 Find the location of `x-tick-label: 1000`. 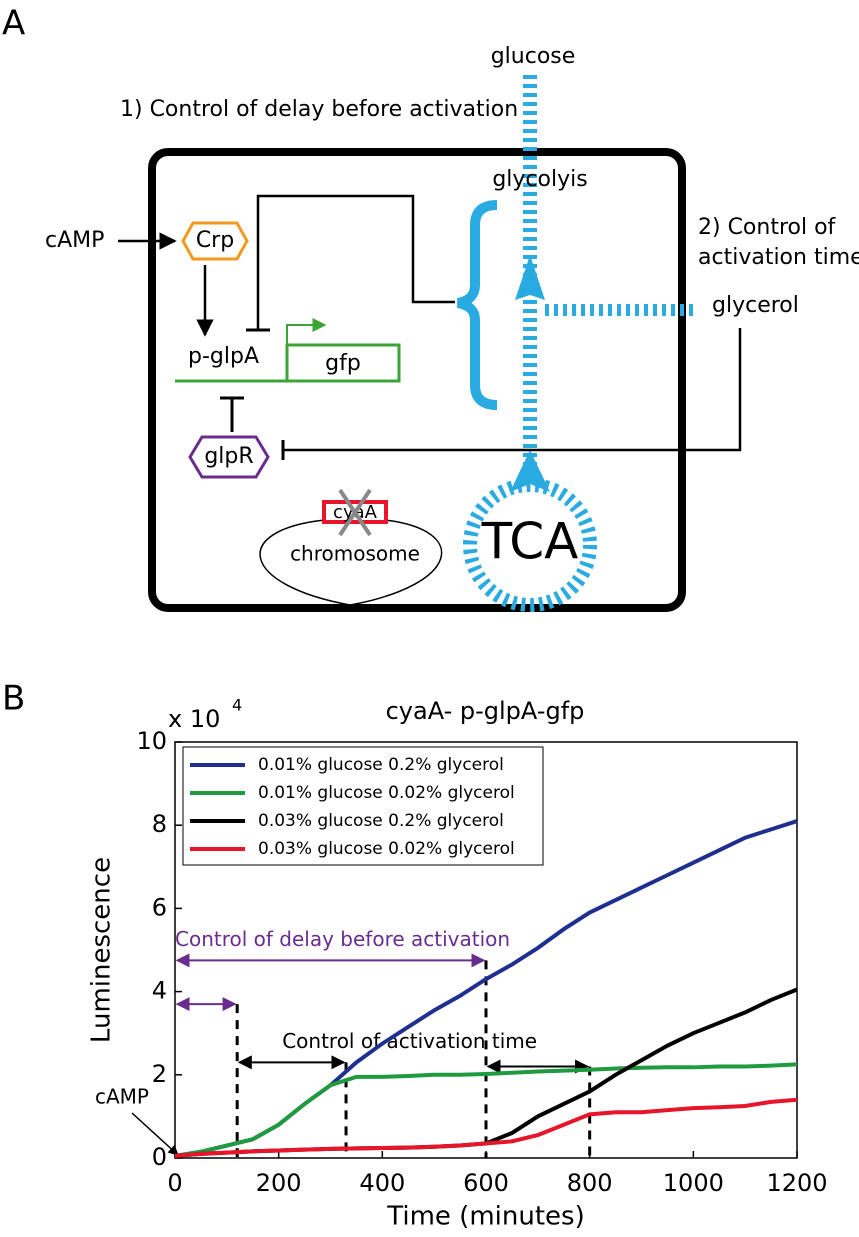

x-tick-label: 1000 is located at coordinates (693, 1183).